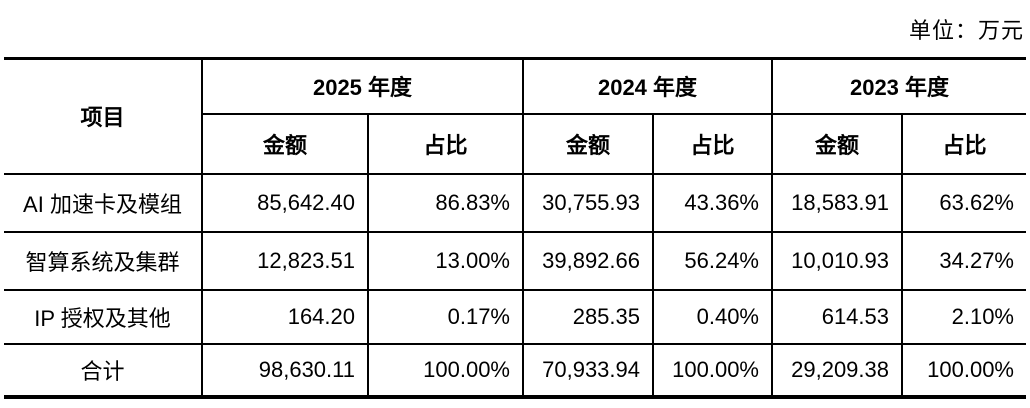 The image size is (1030, 408). What do you see at coordinates (103, 202) in the screenshot?
I see `row-label: AI 加速卡及模组` at bounding box center [103, 202].